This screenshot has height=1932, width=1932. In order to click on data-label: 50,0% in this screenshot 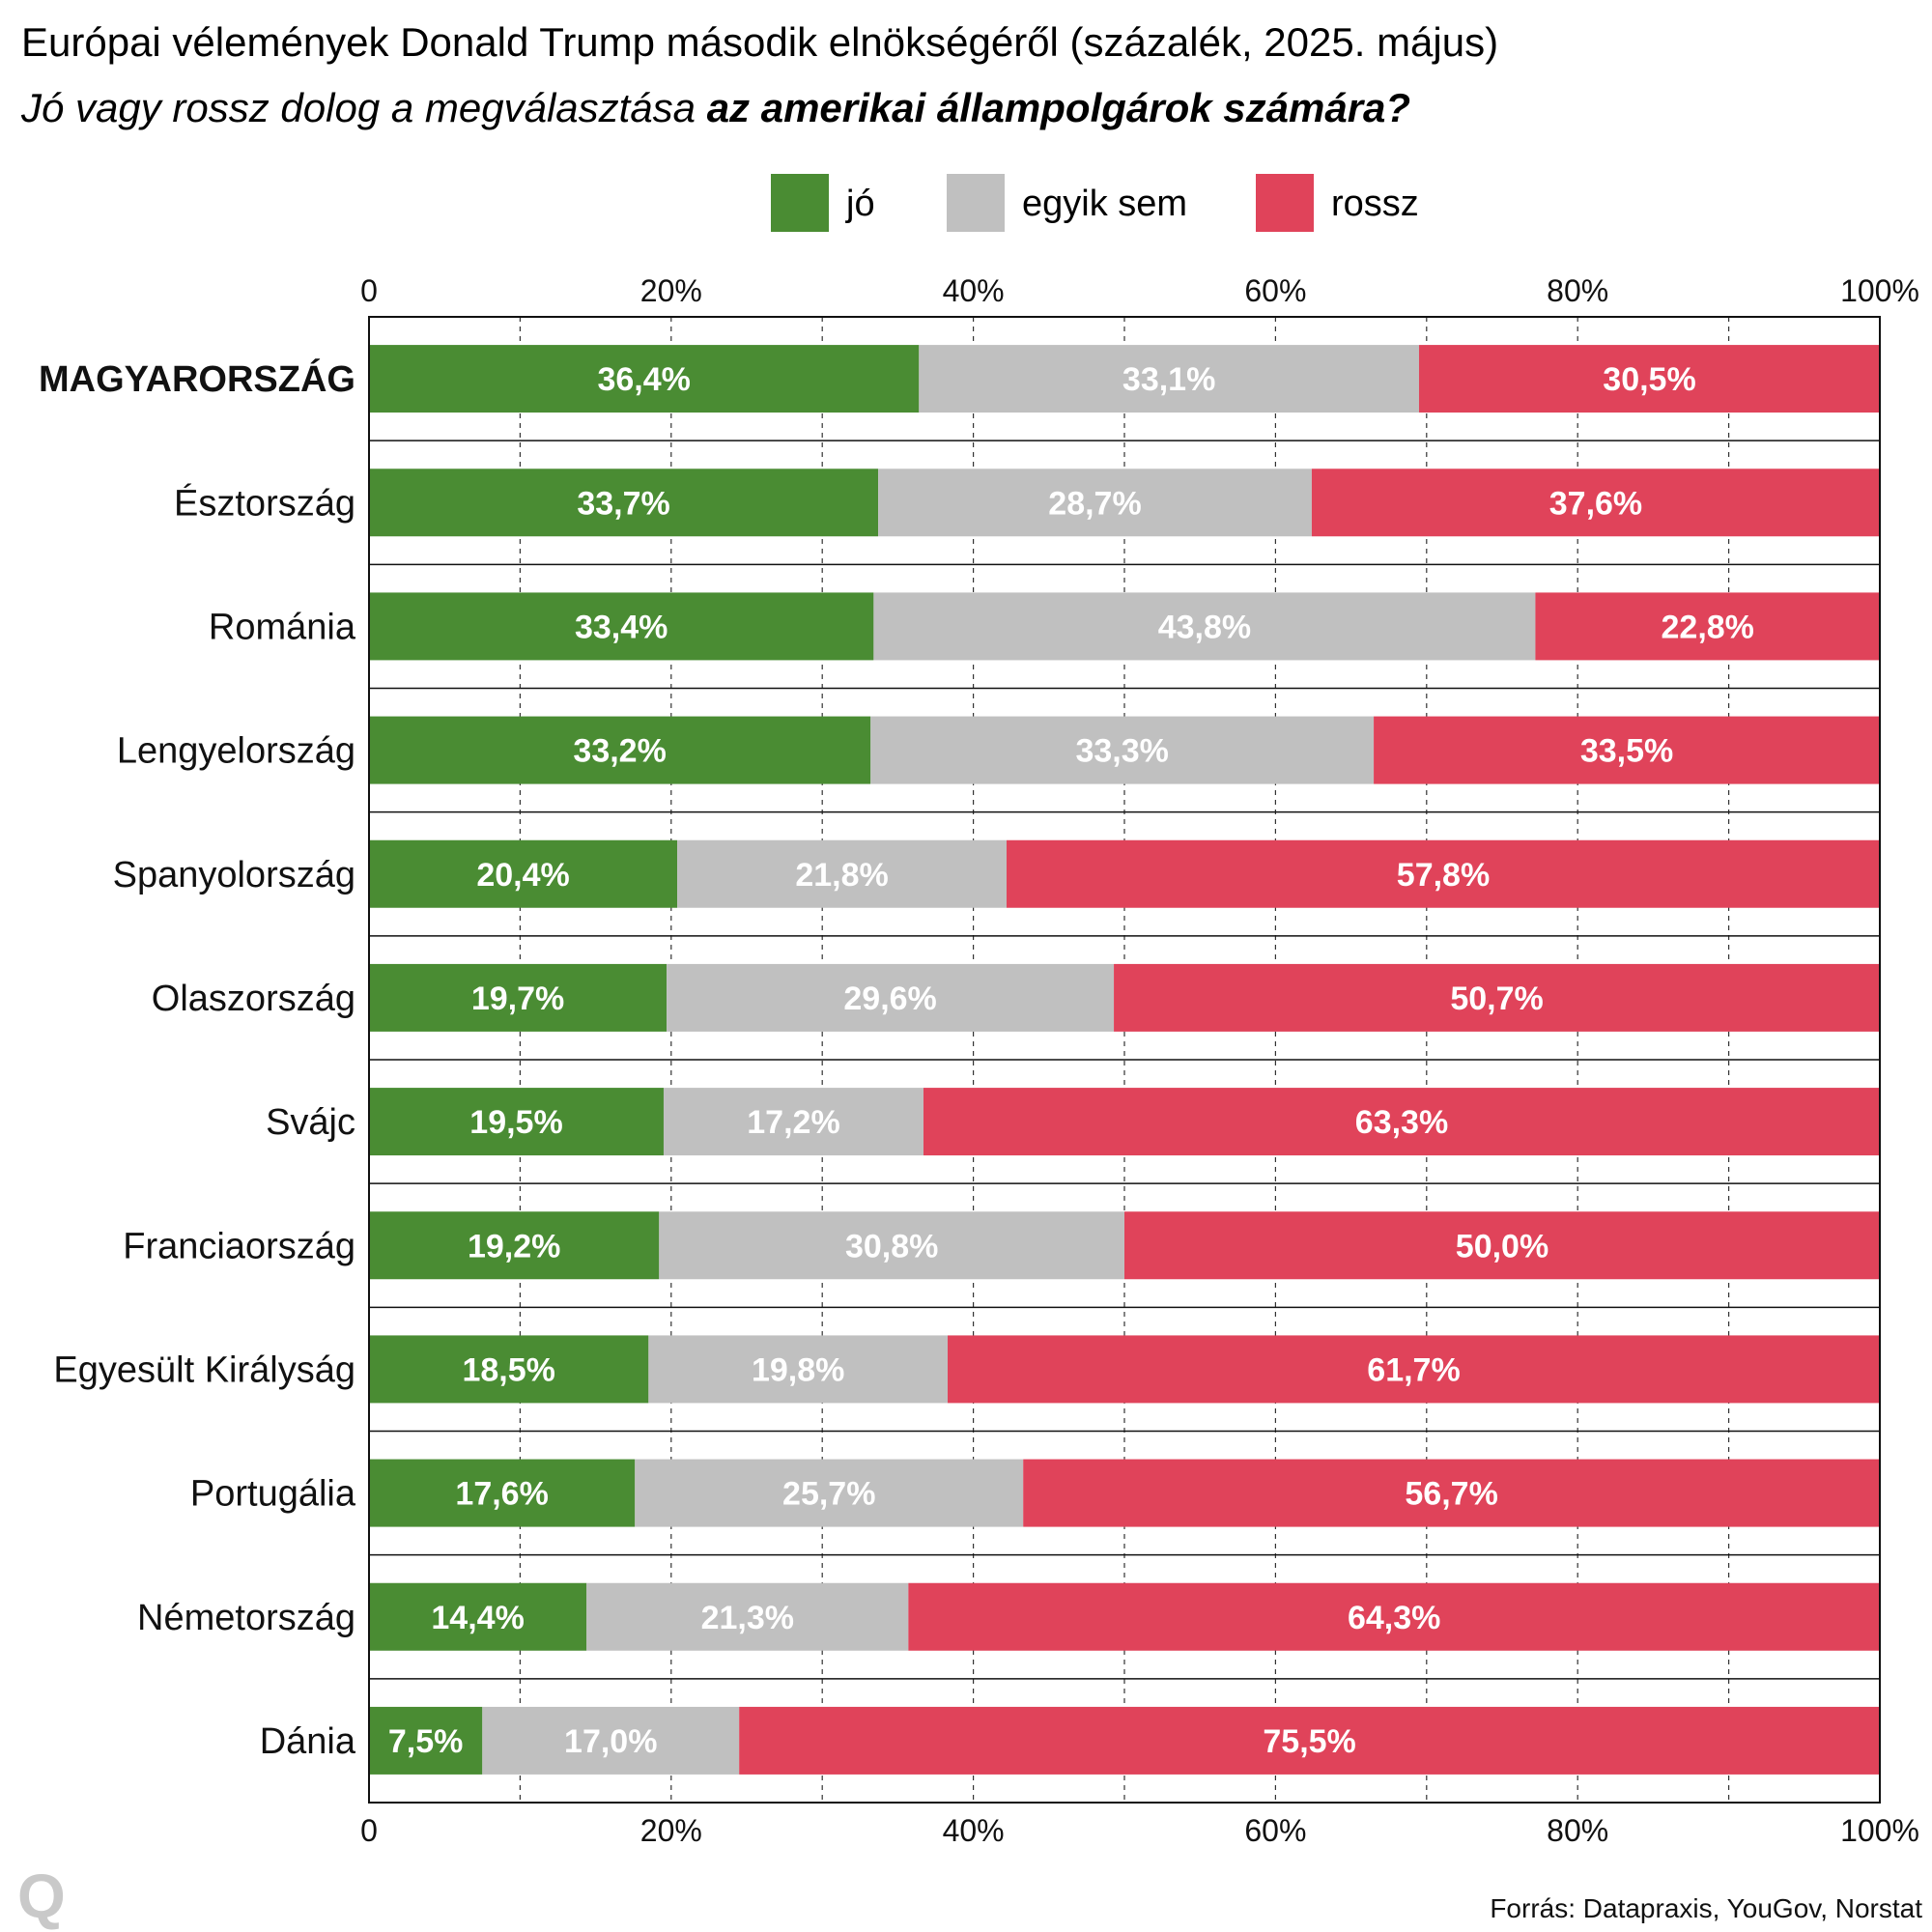, I will do `click(1502, 1246)`.